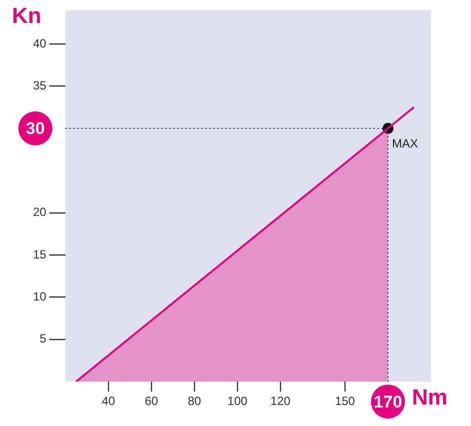 This screenshot has height=426, width=471. I want to click on x-tick-label: 100, so click(237, 401).